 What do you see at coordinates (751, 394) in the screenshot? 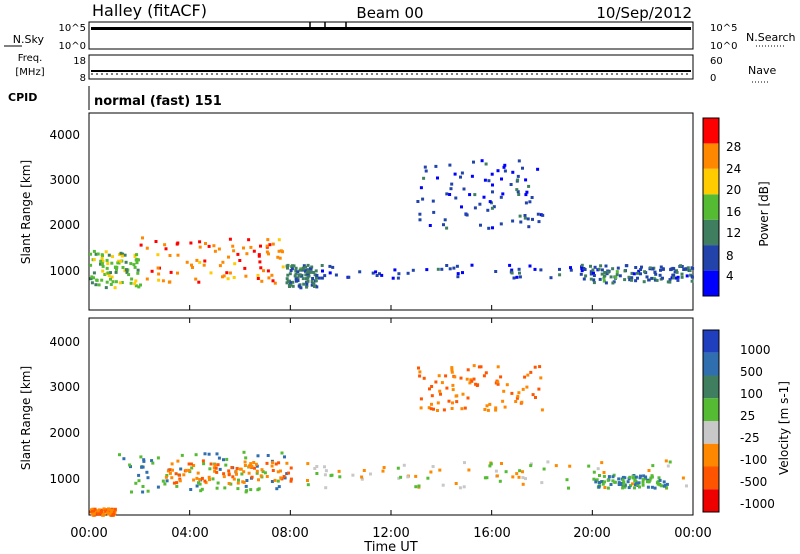
I see `vel-cbar-tick-100: 100` at bounding box center [751, 394].